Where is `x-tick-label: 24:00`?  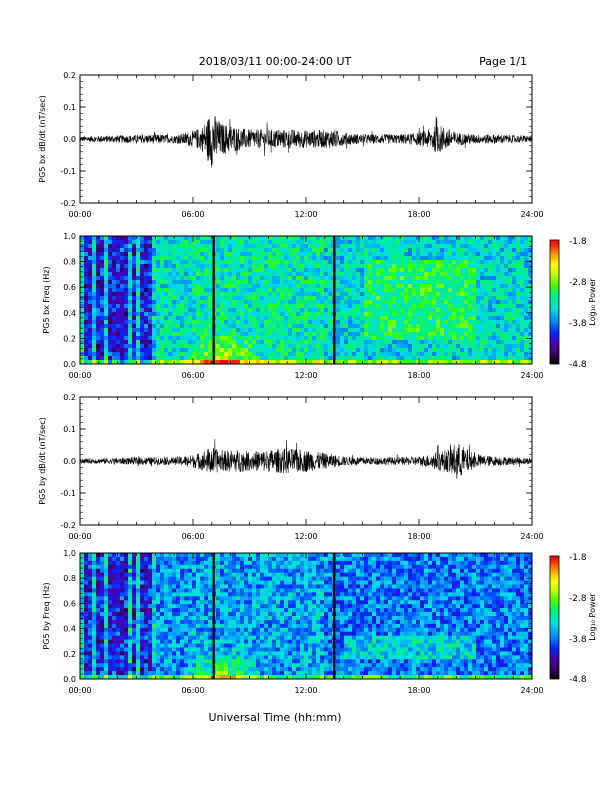 x-tick-label: 24:00 is located at coordinates (531, 375).